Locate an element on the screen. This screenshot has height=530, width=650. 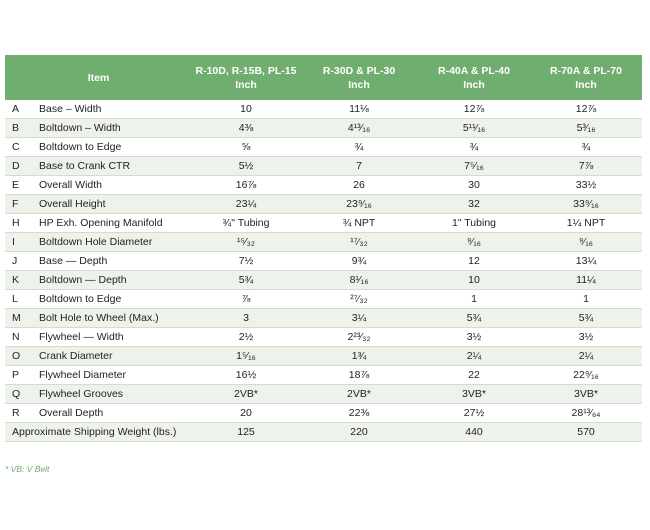
cell-value: 2½ is located at coordinates (246, 337).